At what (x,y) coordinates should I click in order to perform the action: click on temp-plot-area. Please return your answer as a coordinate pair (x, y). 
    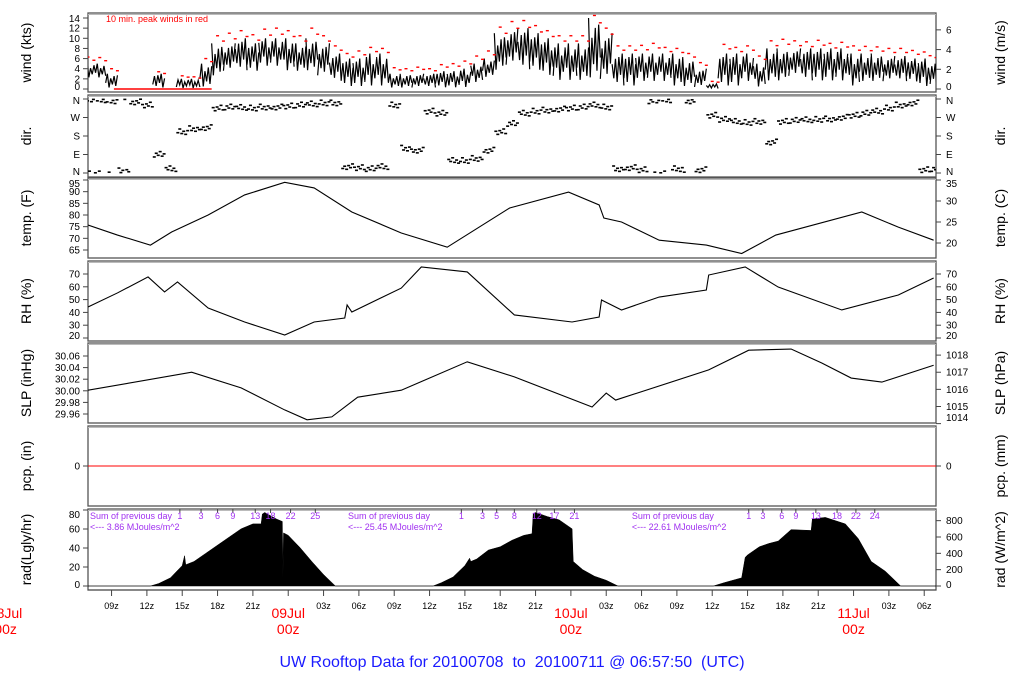
    Looking at the image, I should click on (511, 218).